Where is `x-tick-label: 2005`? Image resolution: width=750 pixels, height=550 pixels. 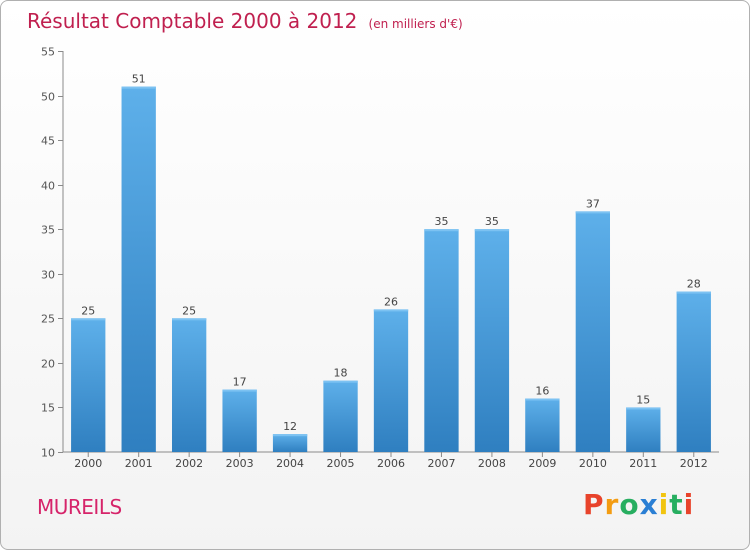
x-tick-label: 2005 is located at coordinates (341, 463).